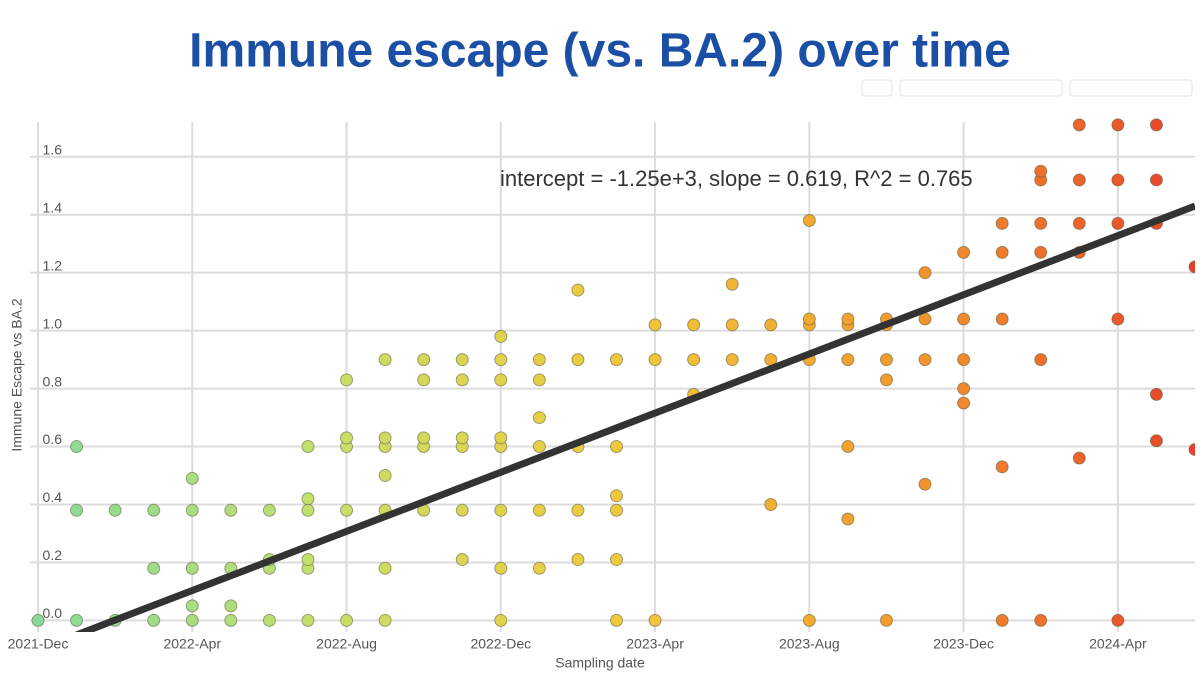 Image resolution: width=1200 pixels, height=682 pixels. I want to click on y-tick-label: 0.8, so click(53, 381).